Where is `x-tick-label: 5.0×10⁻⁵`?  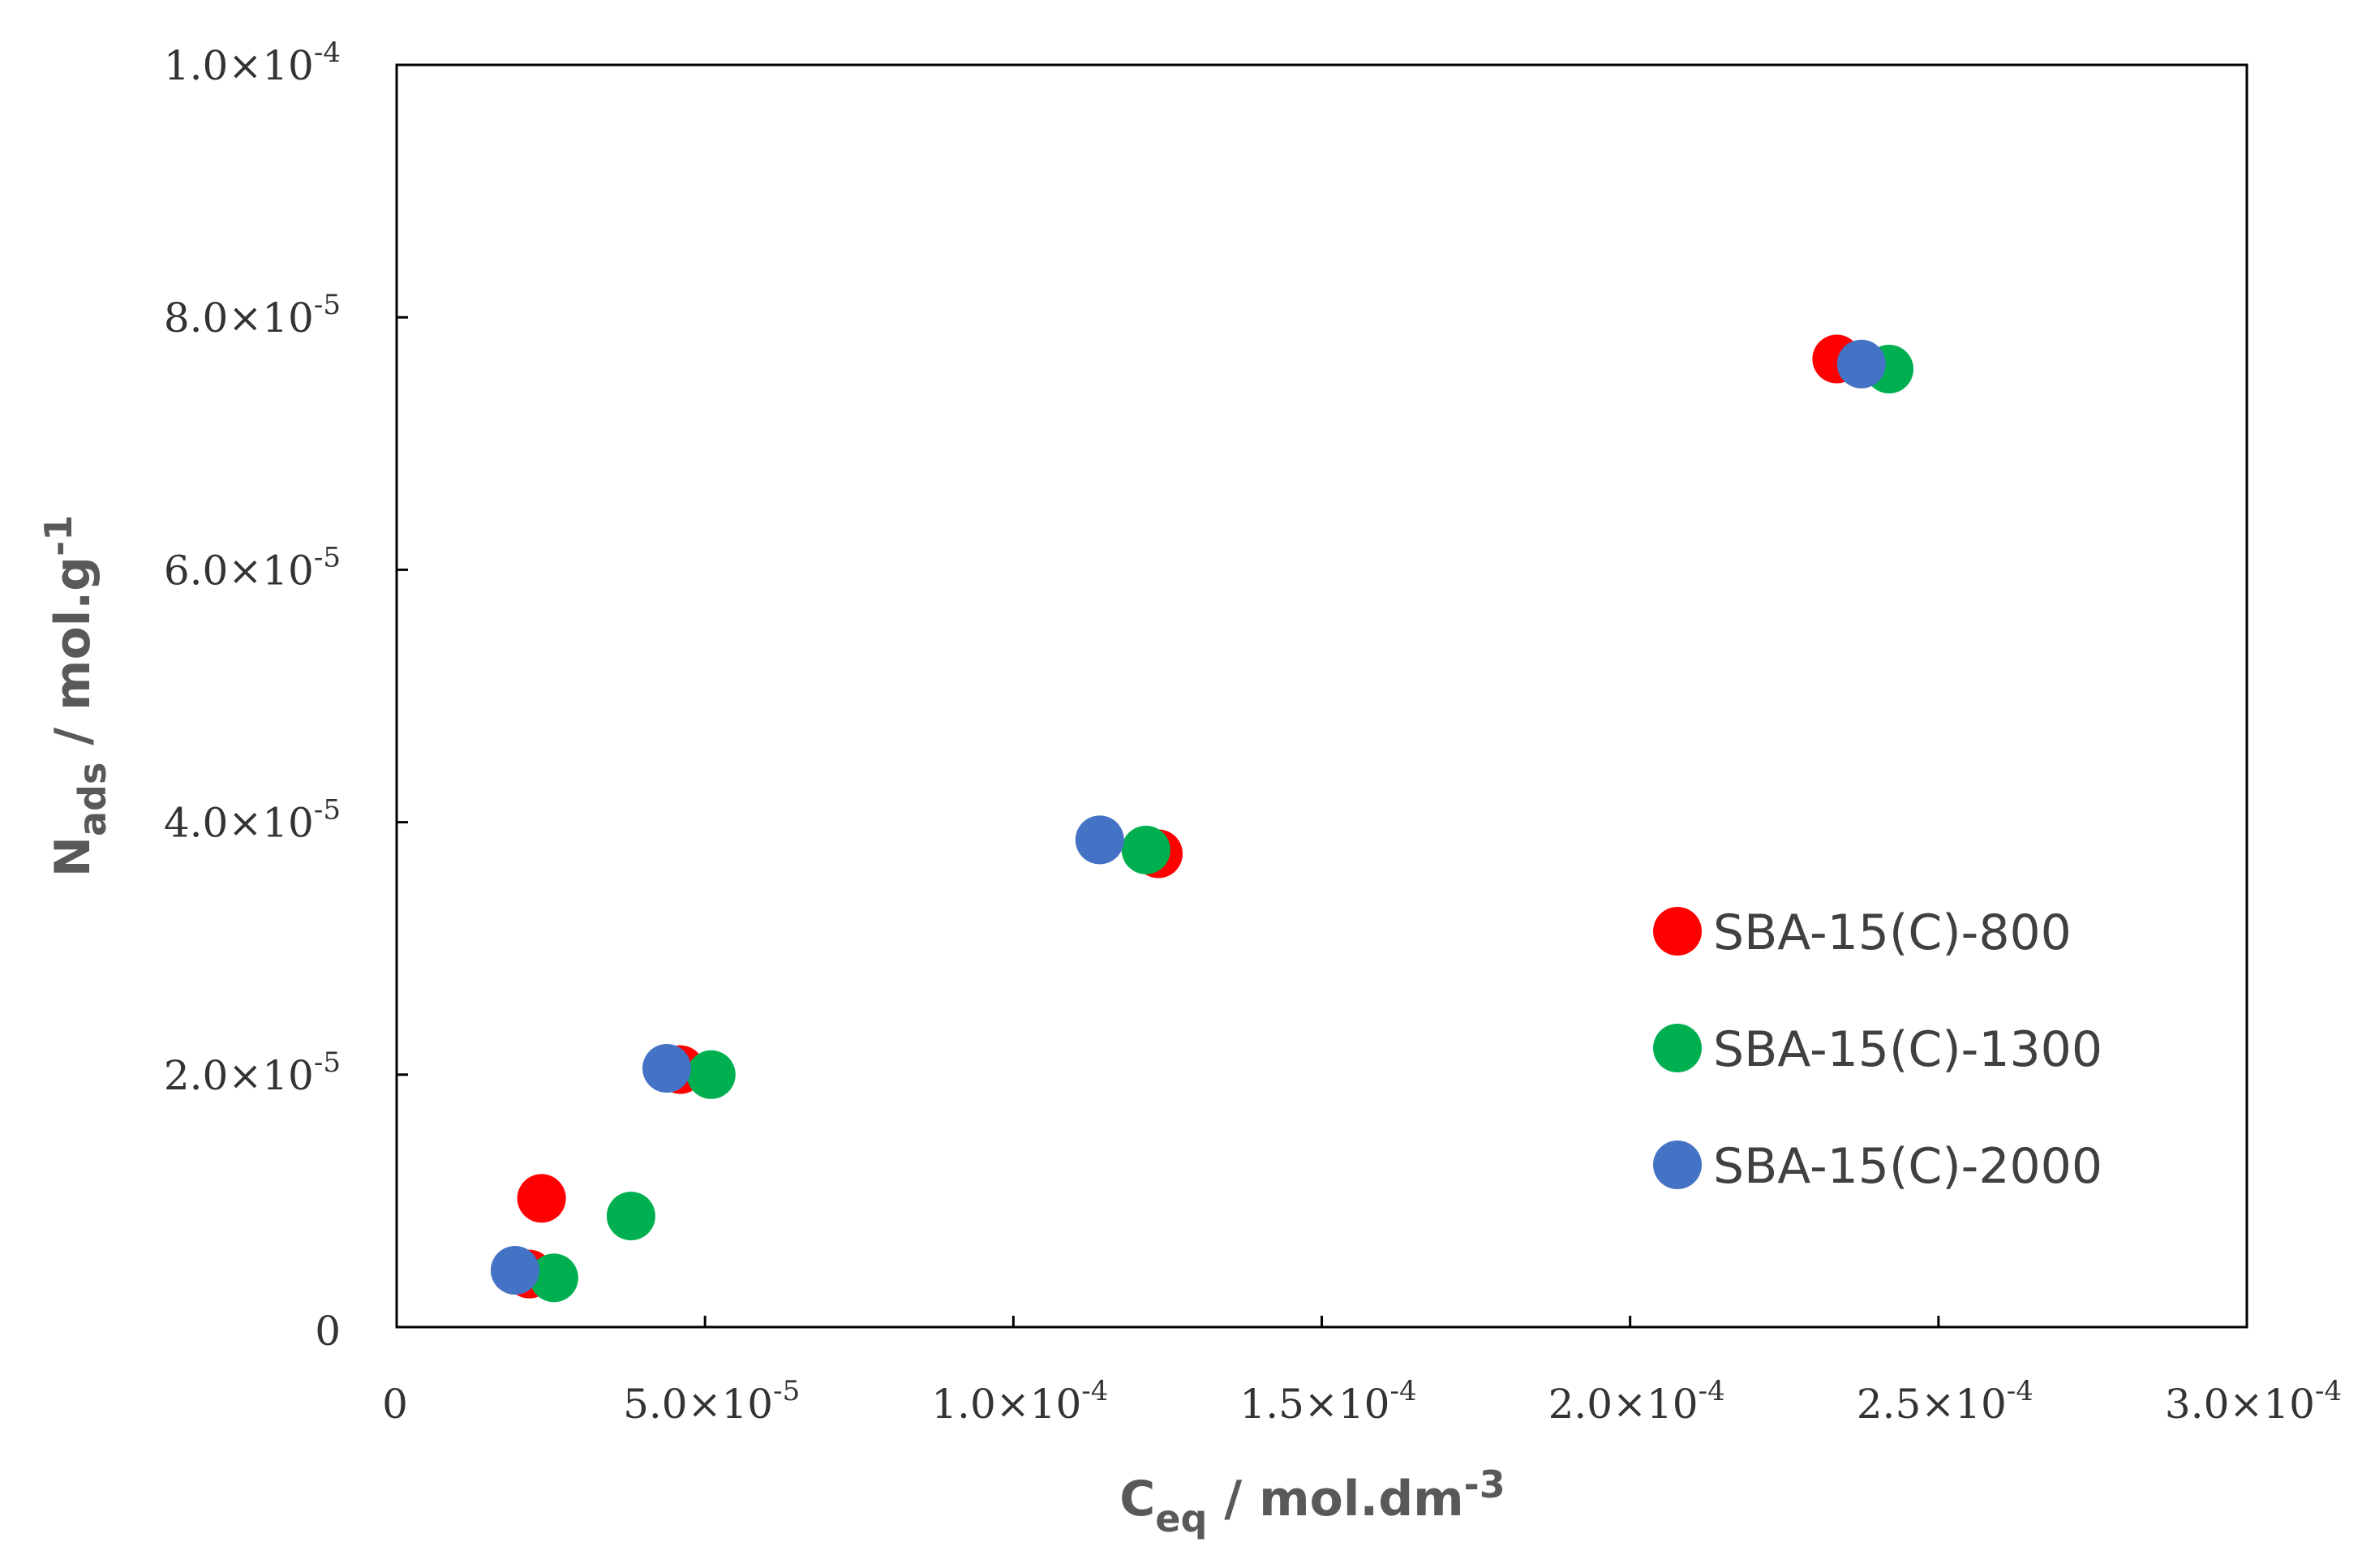 x-tick-label: 5.0×10⁻⁵ is located at coordinates (712, 1401).